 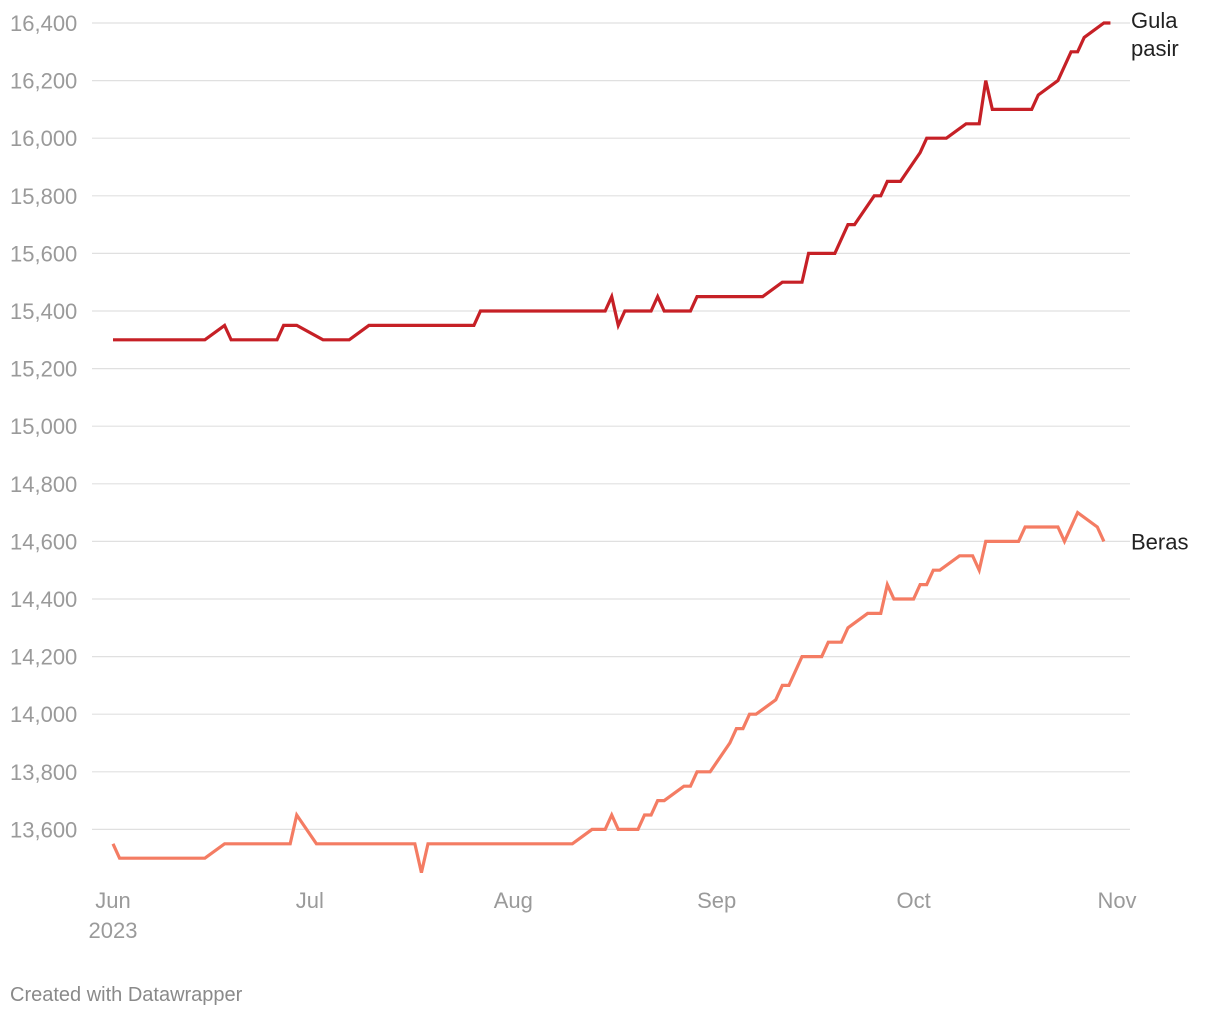 What do you see at coordinates (43, 138) in the screenshot?
I see `y-tick-label: 16,000` at bounding box center [43, 138].